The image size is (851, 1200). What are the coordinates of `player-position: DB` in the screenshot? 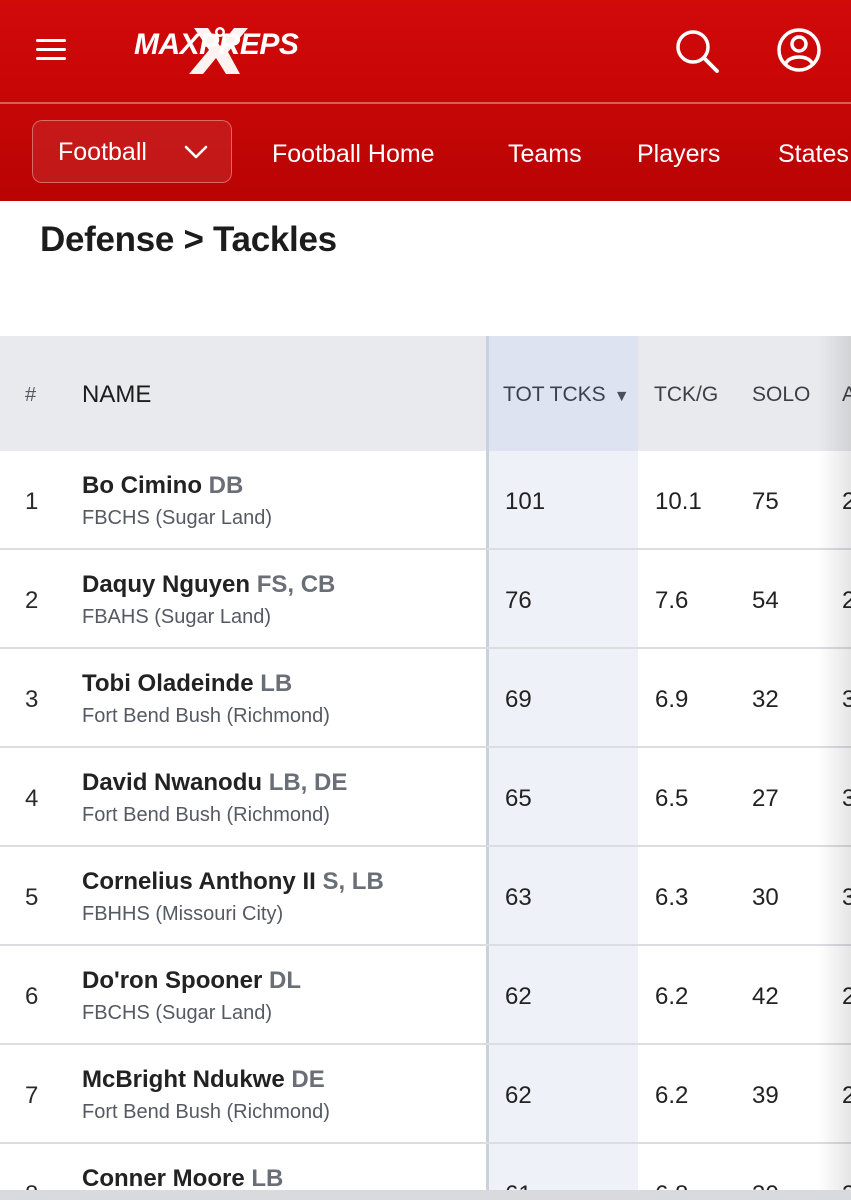 It's located at (226, 485).